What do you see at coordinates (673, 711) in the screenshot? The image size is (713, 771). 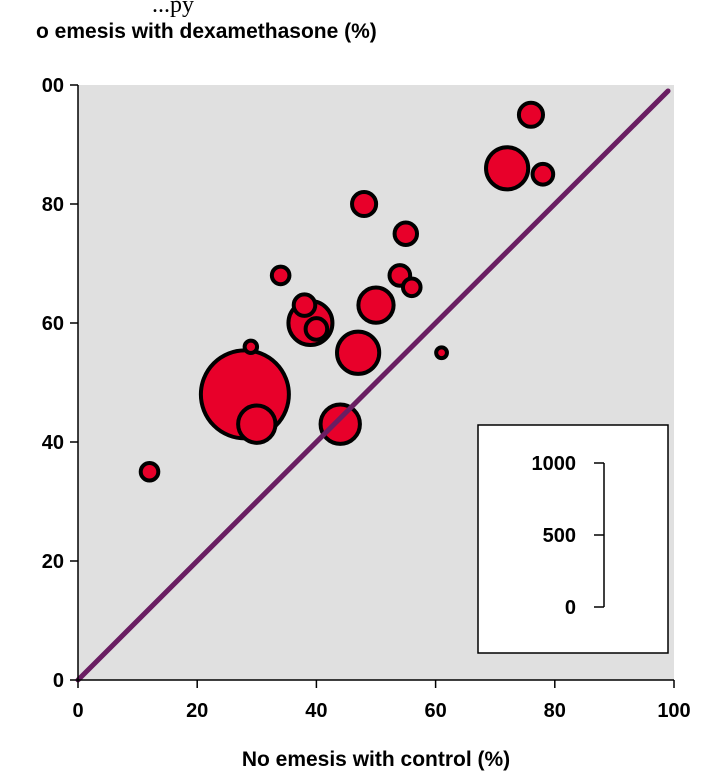 I see `x-tick-label: 100` at bounding box center [673, 711].